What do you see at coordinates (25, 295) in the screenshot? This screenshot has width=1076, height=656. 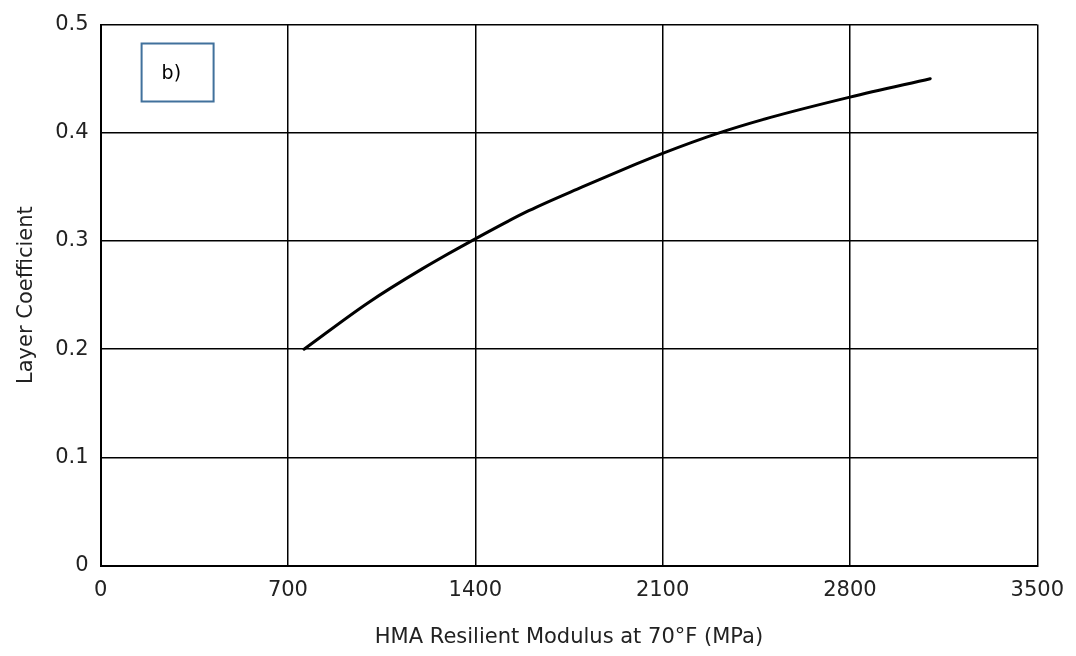 I see `y-axis-title: Layer Coefficient` at bounding box center [25, 295].